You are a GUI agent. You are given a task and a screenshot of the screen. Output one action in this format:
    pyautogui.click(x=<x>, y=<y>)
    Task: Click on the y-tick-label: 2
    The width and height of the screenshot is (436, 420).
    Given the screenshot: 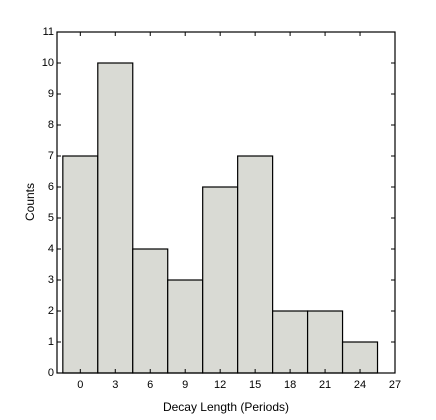 What is the action you would take?
    pyautogui.click(x=51, y=311)
    